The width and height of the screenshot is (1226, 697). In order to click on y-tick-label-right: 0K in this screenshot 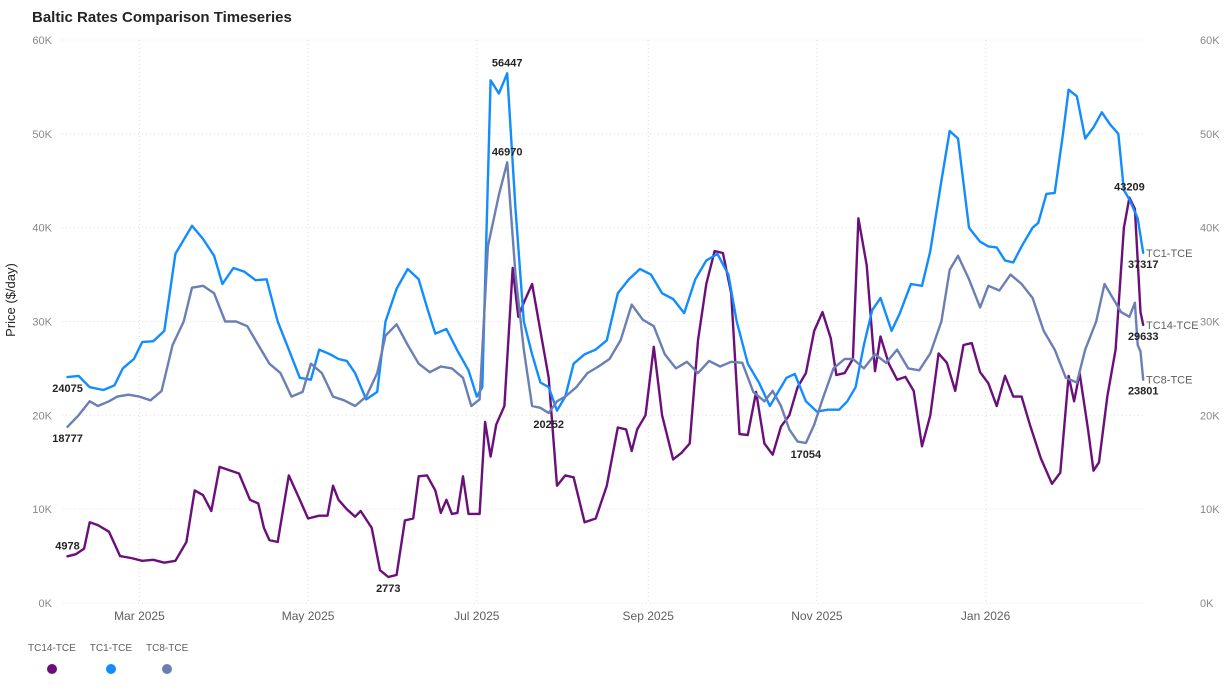, I will do `click(1207, 604)`.